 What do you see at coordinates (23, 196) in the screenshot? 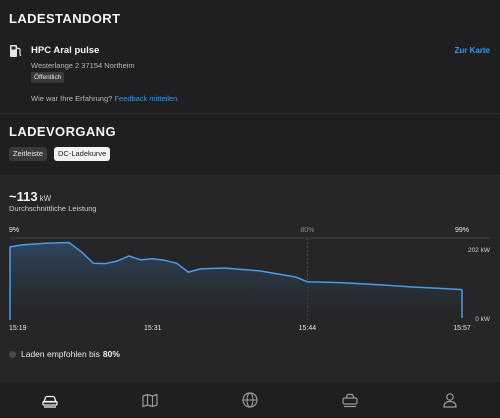
I see `average-power-number: ~113` at bounding box center [23, 196].